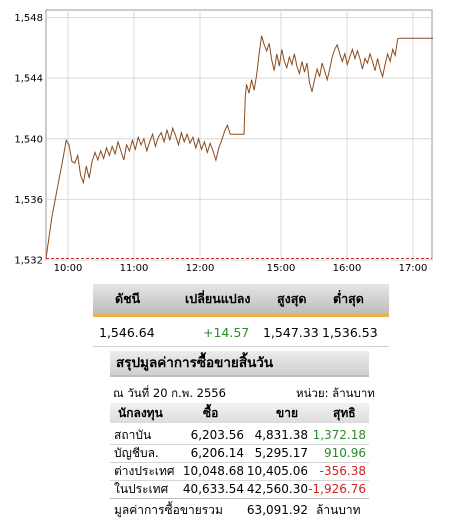 The height and width of the screenshot is (531, 460). I want to click on x-tick-label: 17:00, so click(413, 268).